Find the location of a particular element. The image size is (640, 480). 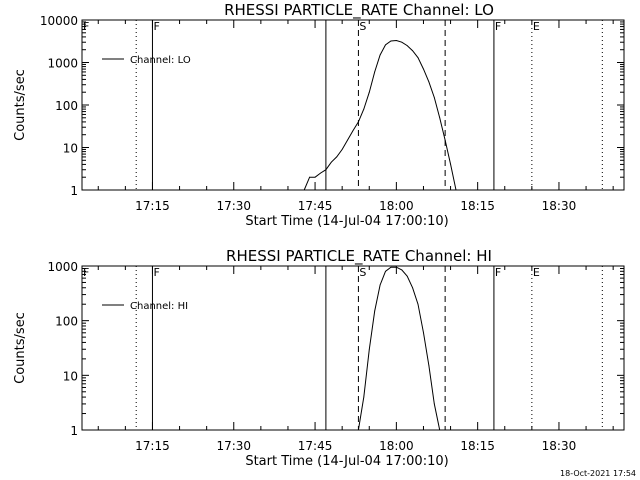

timestamp-label: 18-Oct-2021 17:54 is located at coordinates (598, 473).